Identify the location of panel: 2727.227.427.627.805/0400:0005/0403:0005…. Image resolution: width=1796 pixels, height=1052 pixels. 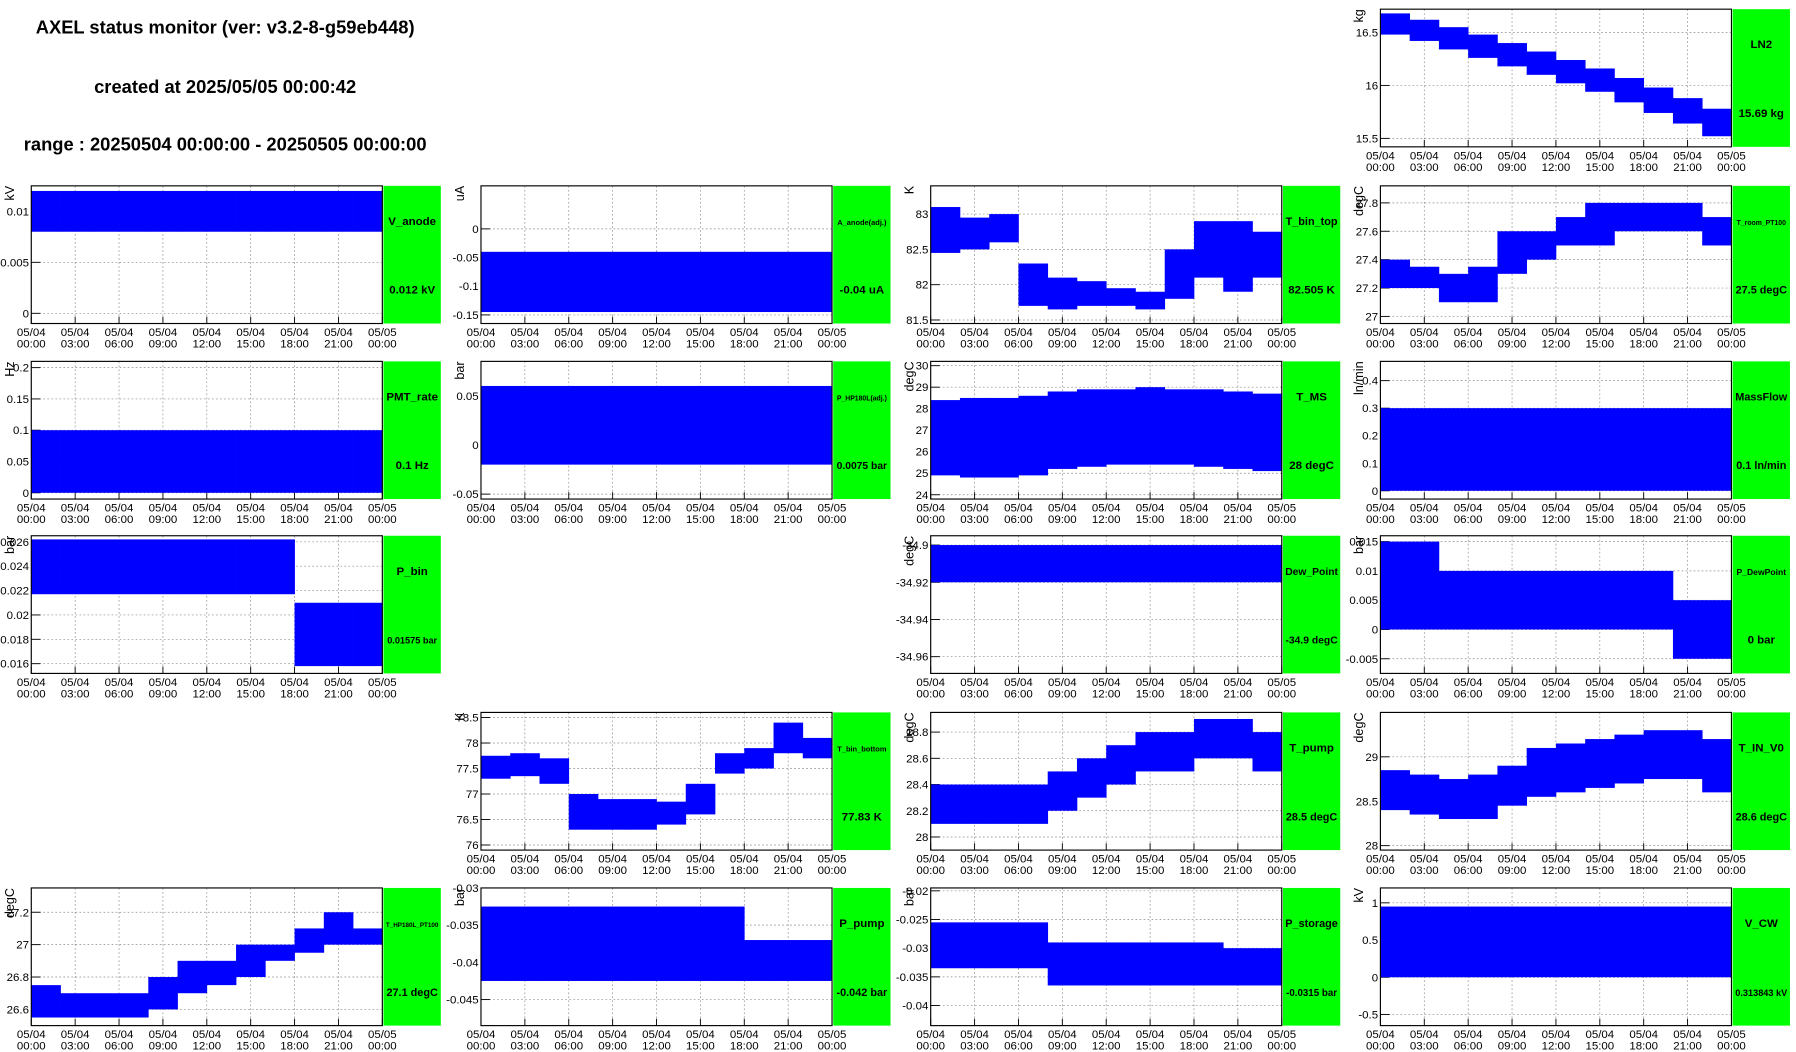
(1571, 268).